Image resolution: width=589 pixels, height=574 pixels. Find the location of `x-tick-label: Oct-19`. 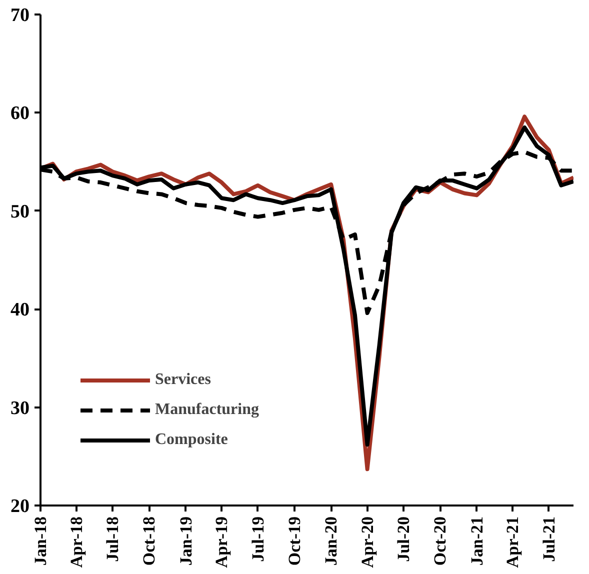

x-tick-label: Oct-19 is located at coordinates (294, 541).